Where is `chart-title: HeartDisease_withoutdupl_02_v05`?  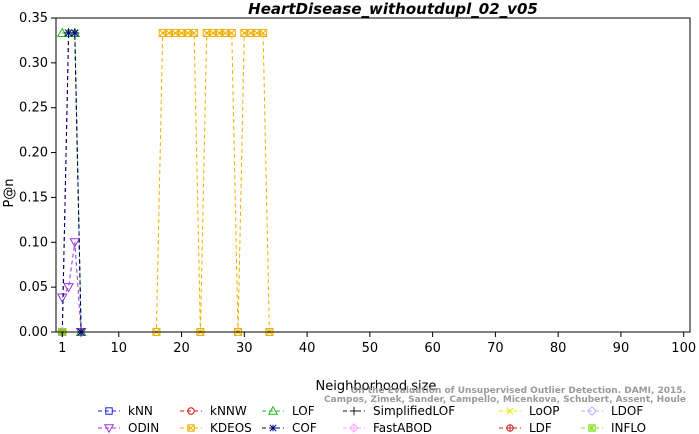
chart-title: HeartDisease_withoutdupl_02_v05 is located at coordinates (393, 9).